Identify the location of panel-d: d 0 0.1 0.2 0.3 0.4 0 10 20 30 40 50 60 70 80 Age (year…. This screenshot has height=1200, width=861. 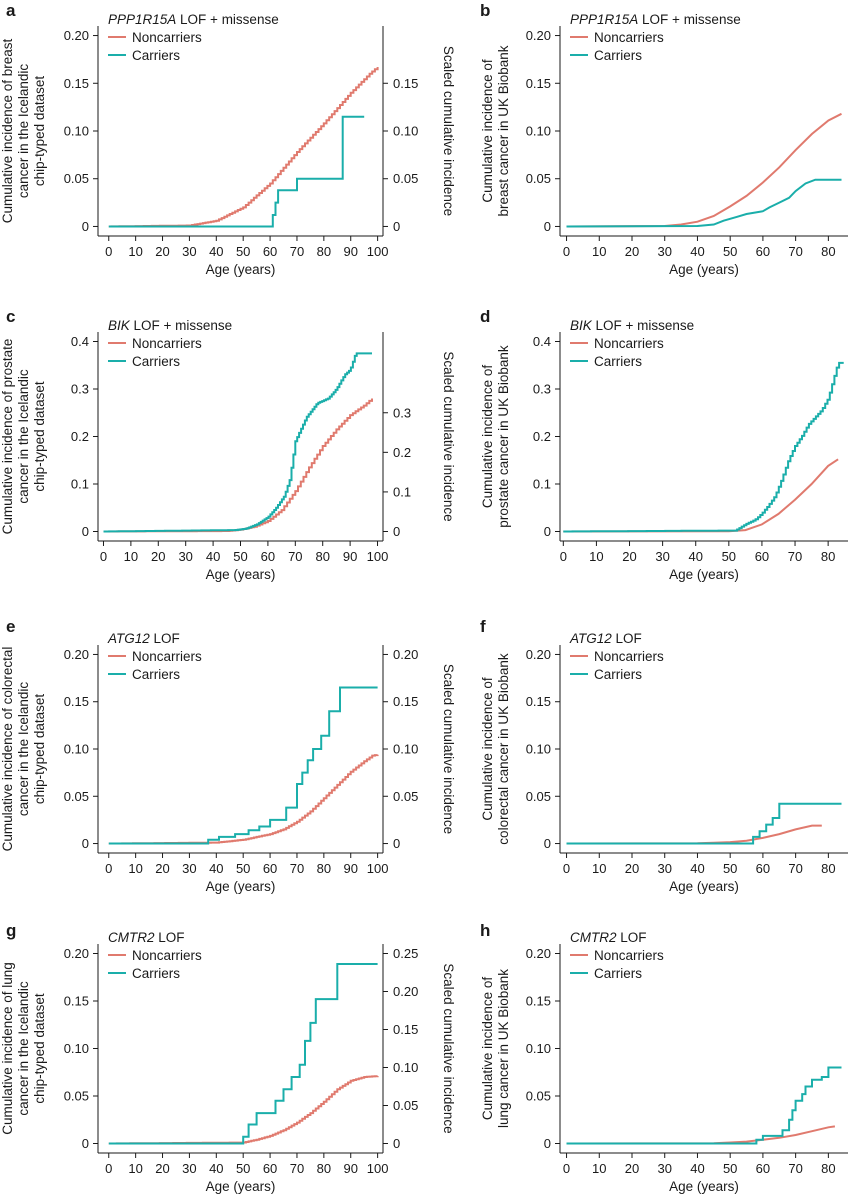
(664, 444).